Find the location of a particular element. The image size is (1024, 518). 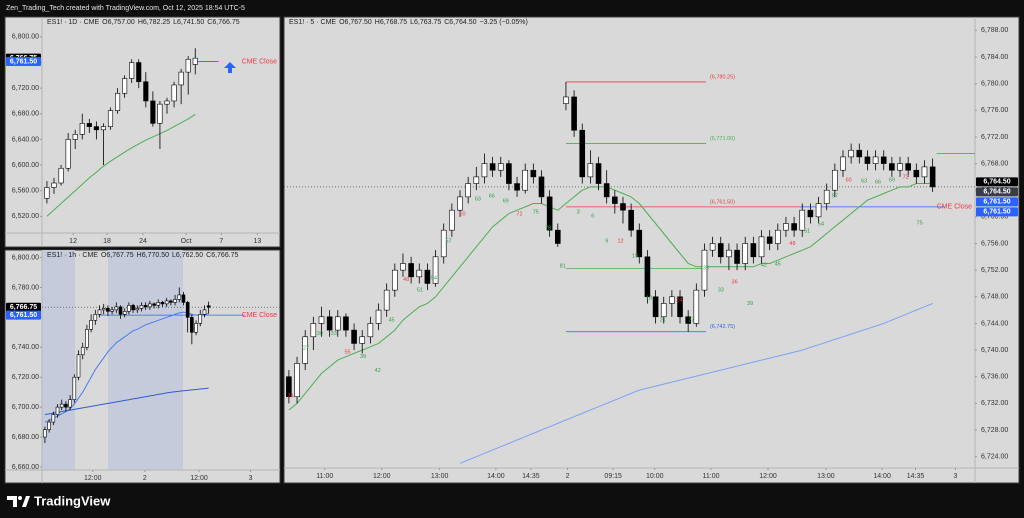

legend-item: L6,741.50 is located at coordinates (188, 22).